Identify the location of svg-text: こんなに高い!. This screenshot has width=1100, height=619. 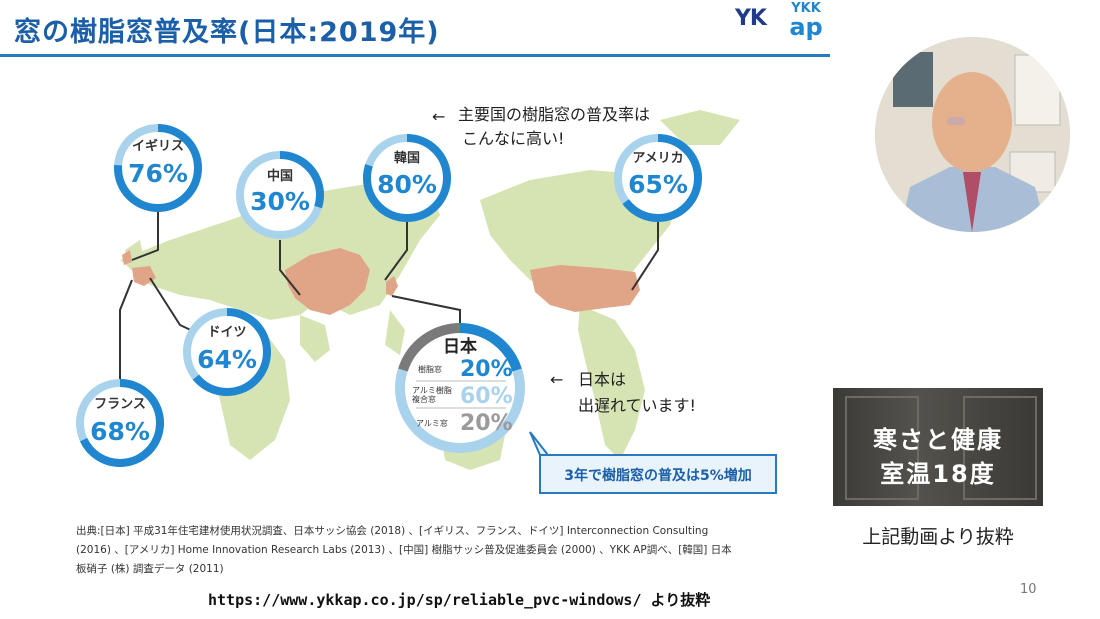
(513, 138).